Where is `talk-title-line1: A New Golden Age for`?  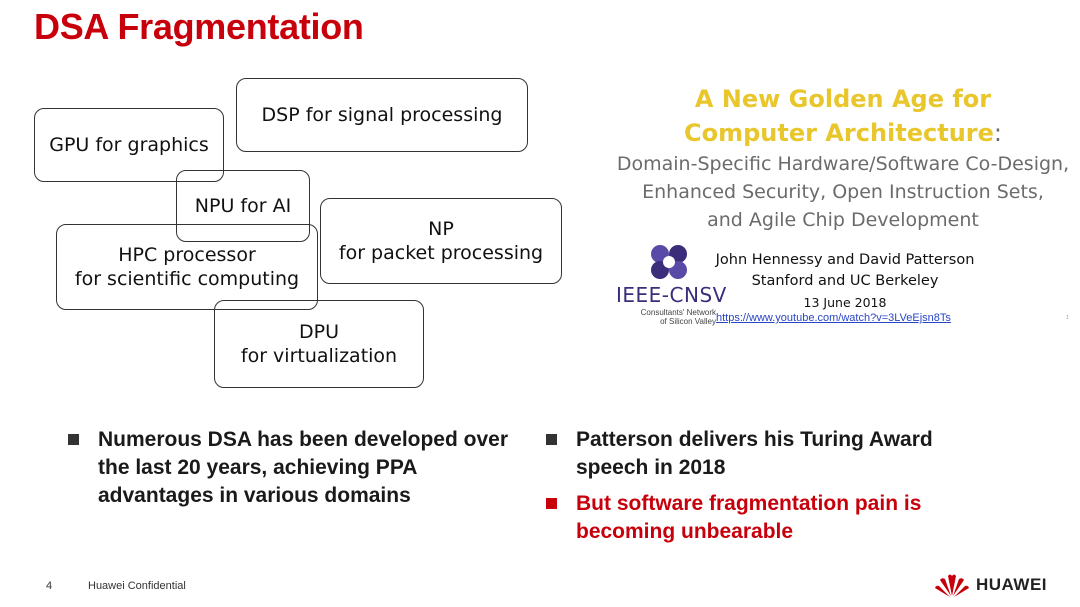
talk-title-line1: A New Golden Age for is located at coordinates (843, 99).